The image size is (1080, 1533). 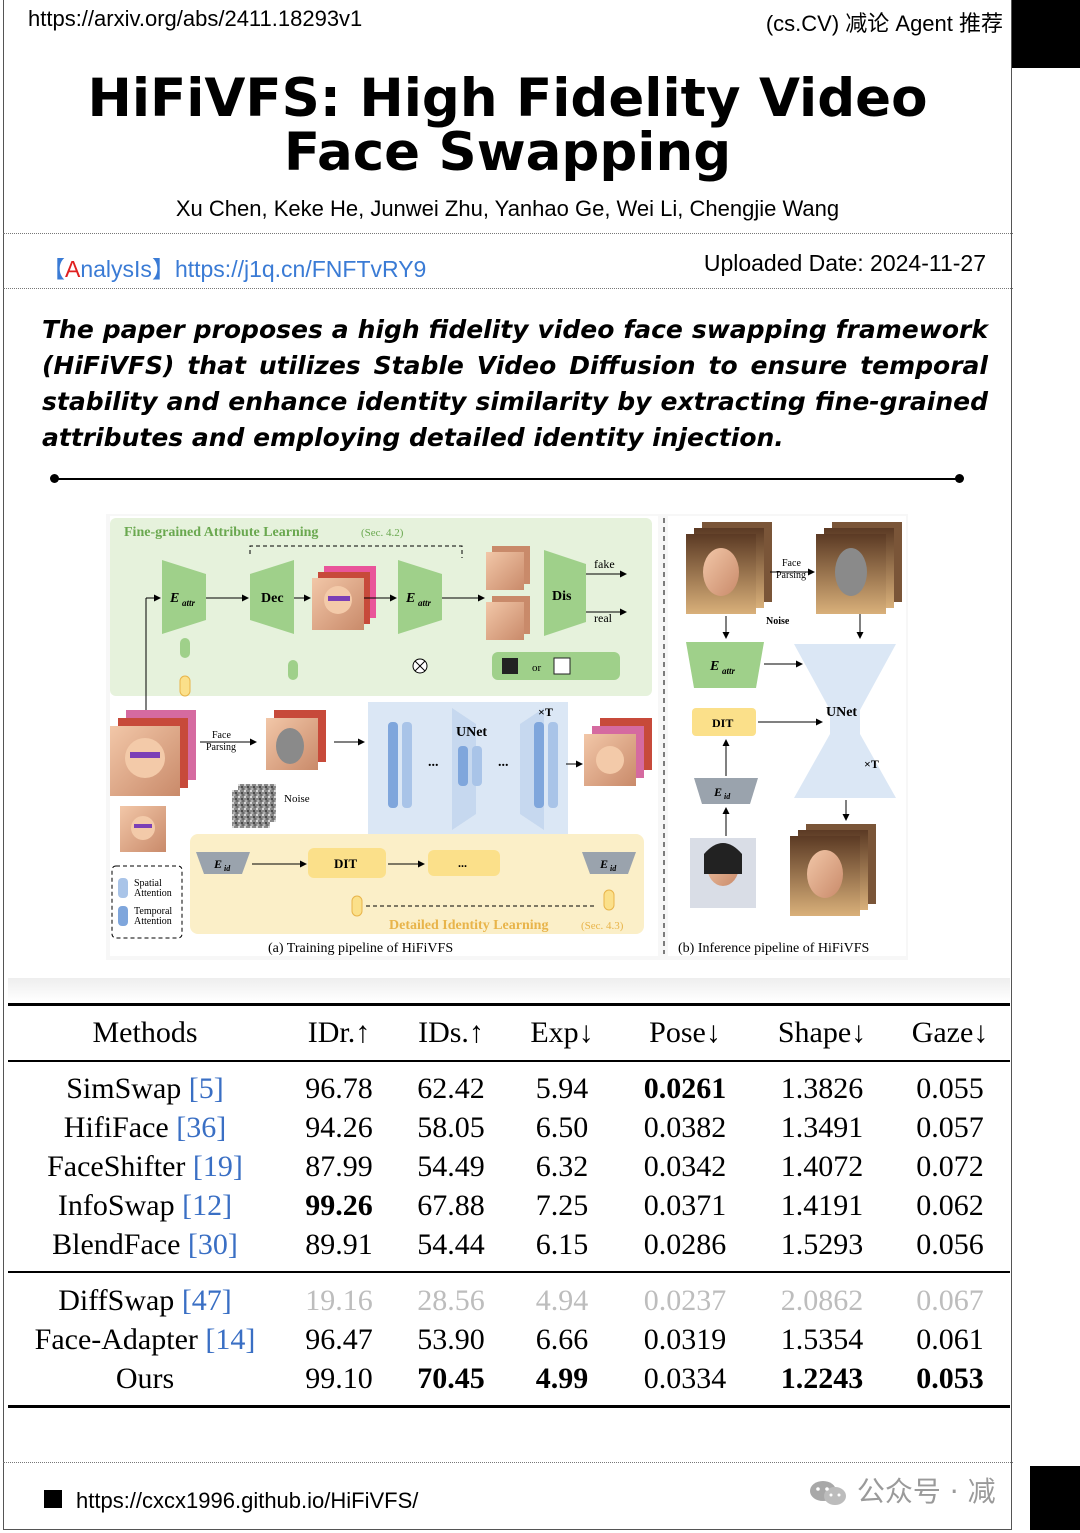 I want to click on corner-block-top-right, so click(x=1046, y=34).